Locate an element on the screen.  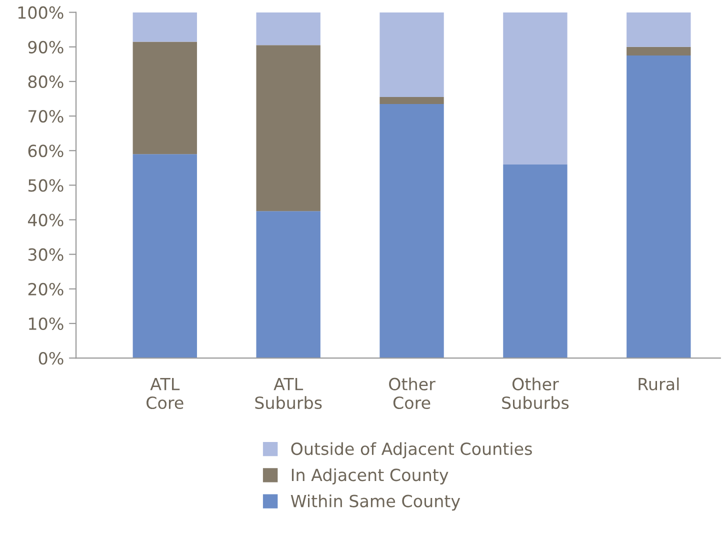
y-tick-label: 0% is located at coordinates (51, 358).